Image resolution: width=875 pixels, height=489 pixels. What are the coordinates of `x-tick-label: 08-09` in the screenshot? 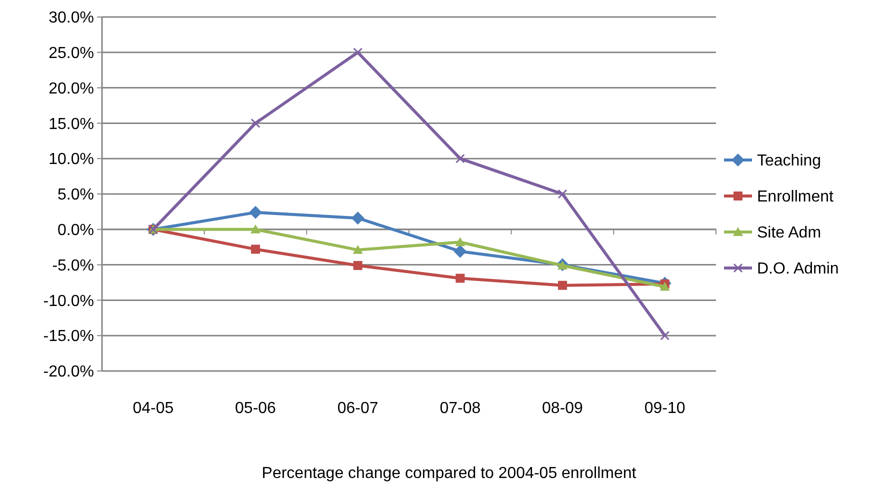 It's located at (563, 408).